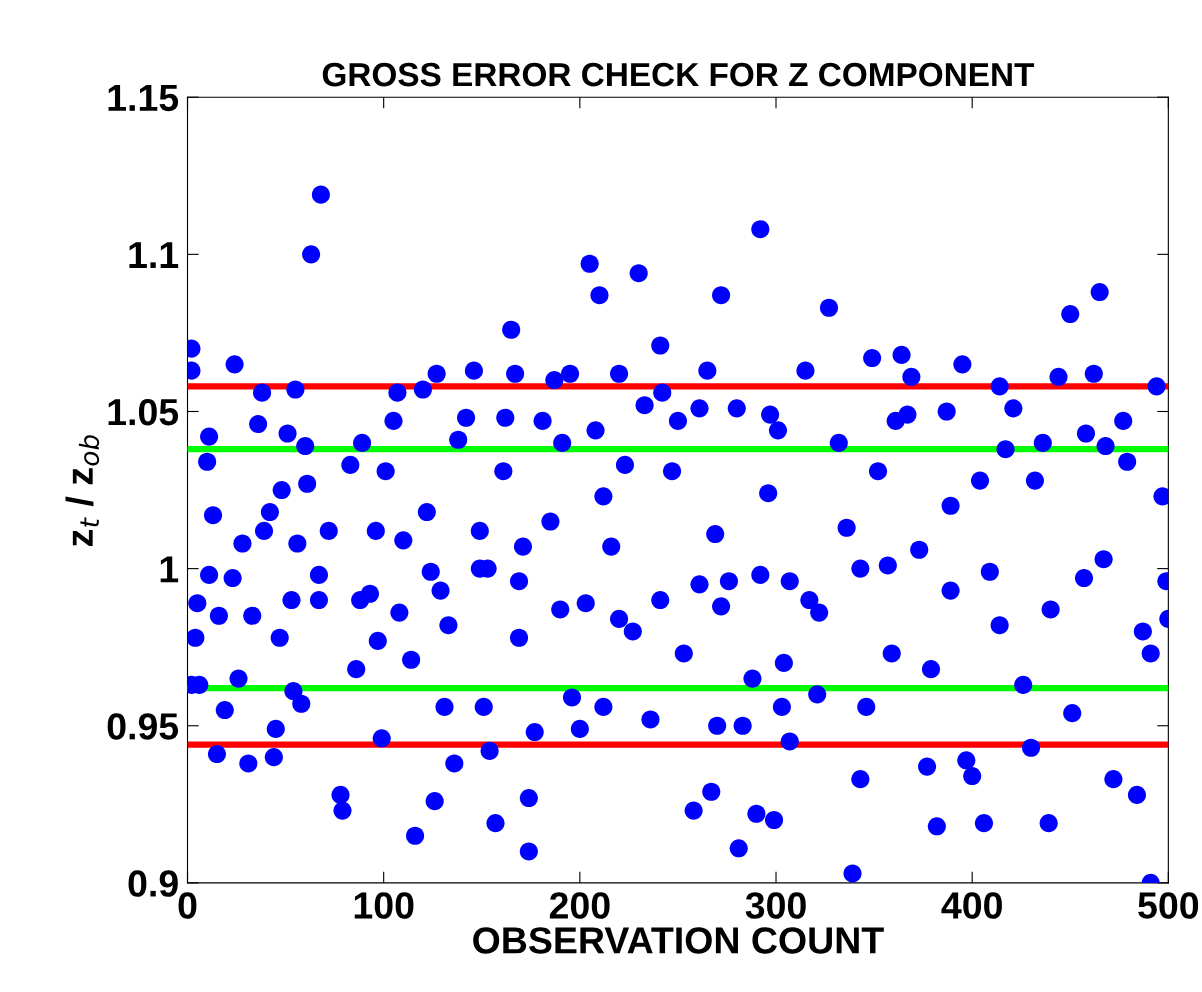 This screenshot has width=1202, height=992. I want to click on x-tick-label: 200, so click(579, 905).